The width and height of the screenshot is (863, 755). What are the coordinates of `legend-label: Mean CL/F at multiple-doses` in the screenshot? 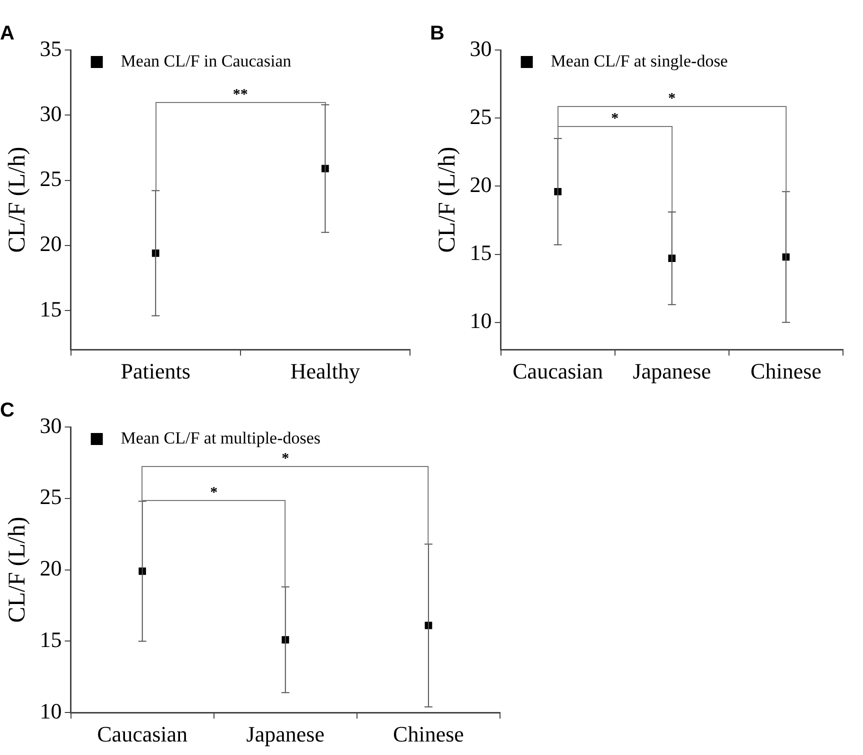 It's located at (220, 438).